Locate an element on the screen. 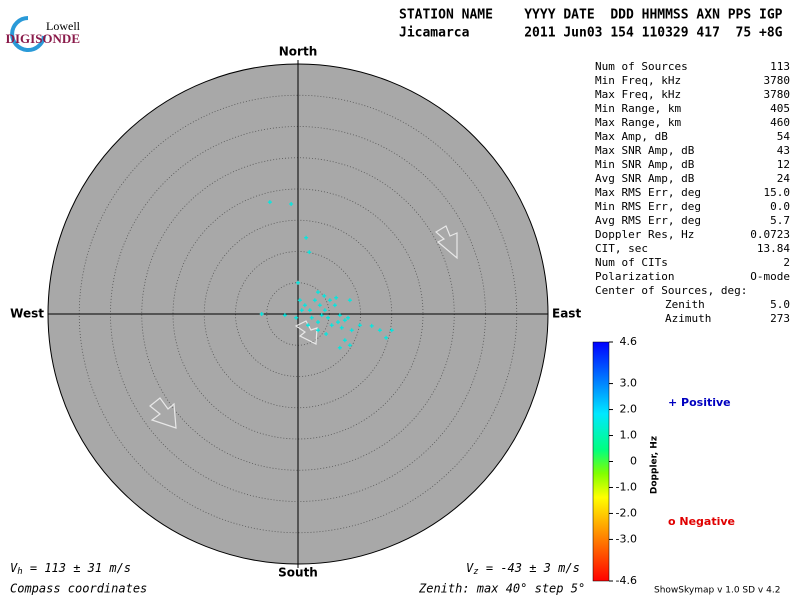 This screenshot has width=800, height=600. colorbar-tick-label: -1.0 is located at coordinates (626, 486).